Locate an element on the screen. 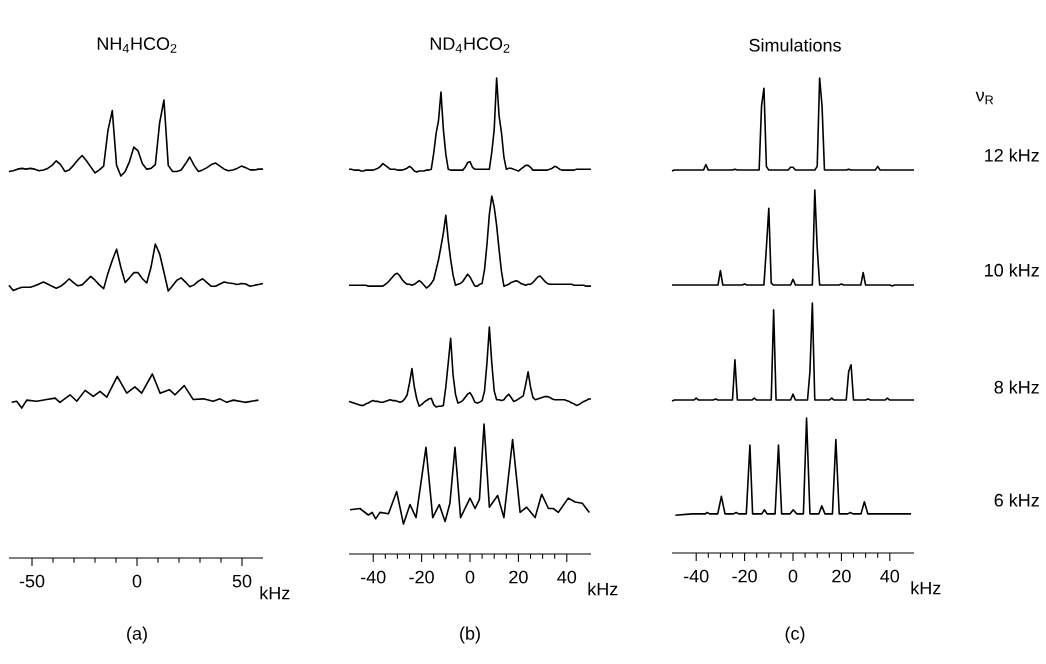 The image size is (1046, 664). text: (a) is located at coordinates (137, 635).